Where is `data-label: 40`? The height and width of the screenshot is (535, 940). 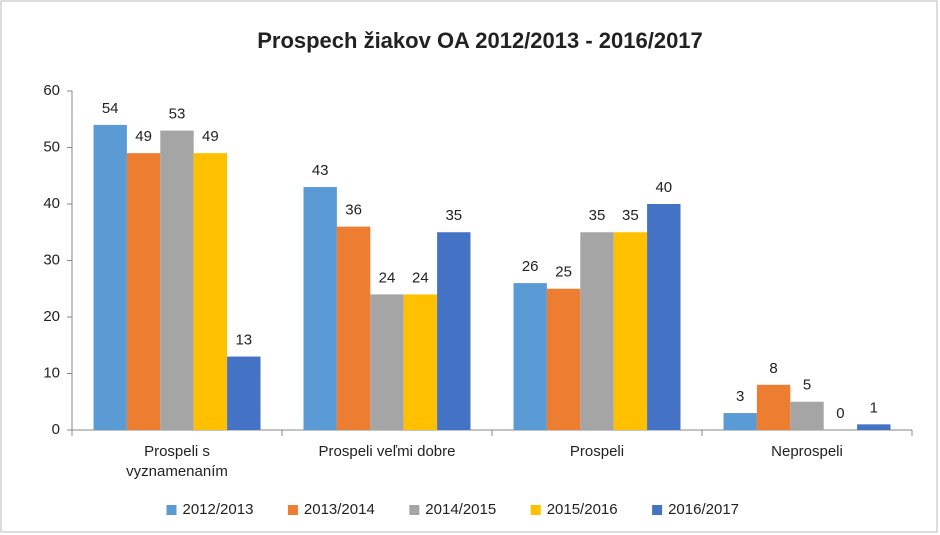
data-label: 40 is located at coordinates (663, 187).